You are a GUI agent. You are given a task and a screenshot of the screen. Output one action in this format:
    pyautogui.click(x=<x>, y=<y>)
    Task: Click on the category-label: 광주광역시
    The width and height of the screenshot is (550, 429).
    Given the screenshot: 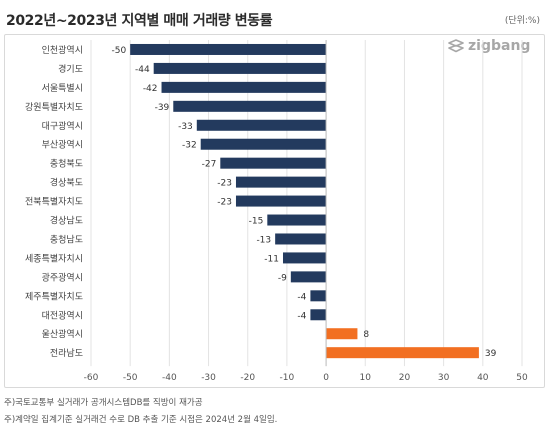 What is the action you would take?
    pyautogui.click(x=62, y=277)
    